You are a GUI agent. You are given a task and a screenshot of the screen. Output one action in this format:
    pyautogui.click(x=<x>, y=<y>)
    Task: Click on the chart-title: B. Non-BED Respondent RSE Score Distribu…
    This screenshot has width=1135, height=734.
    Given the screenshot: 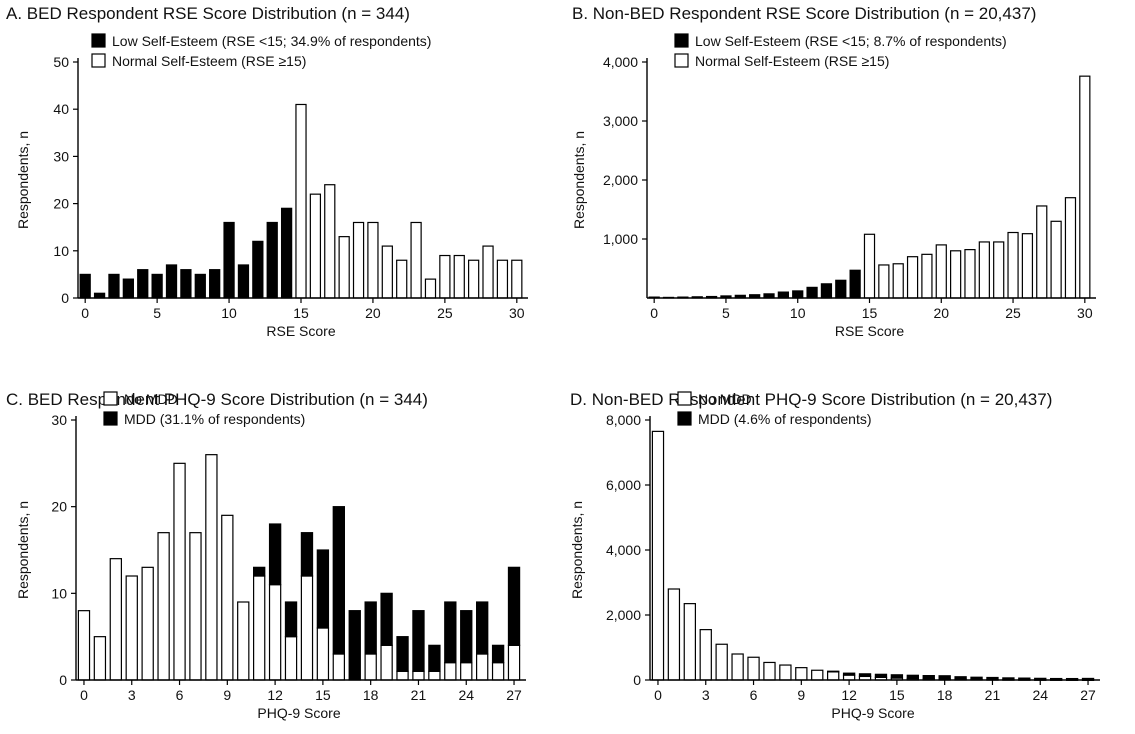 What is the action you would take?
    pyautogui.click(x=804, y=13)
    